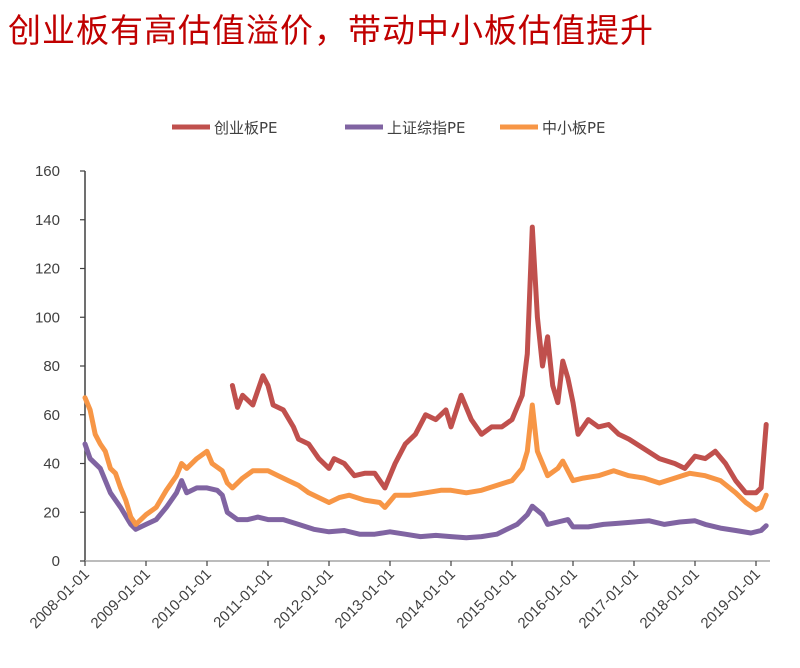 The width and height of the screenshot is (800, 668). What do you see at coordinates (182, 599) in the screenshot?
I see `x-tick-label: 2010-01-01` at bounding box center [182, 599].